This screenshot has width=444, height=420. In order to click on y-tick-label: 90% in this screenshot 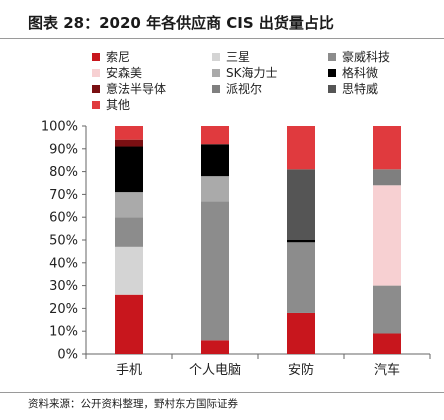, I will do `click(63, 149)`.